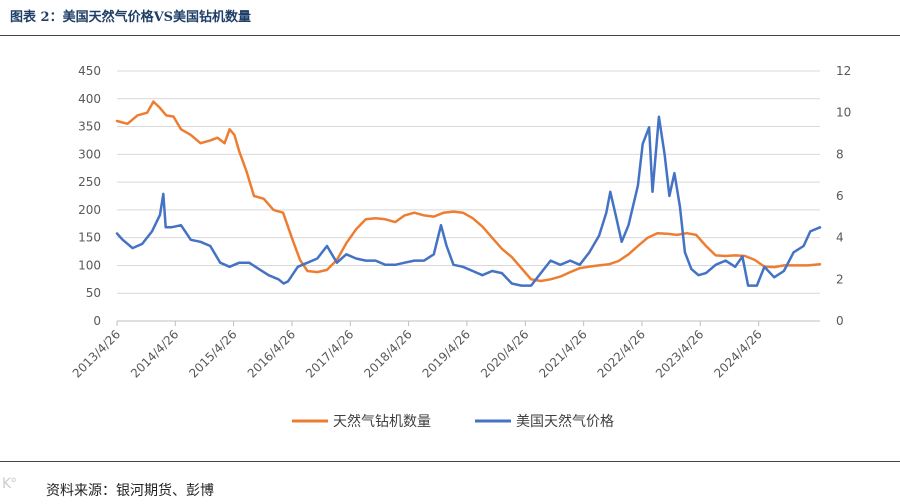 This screenshot has width=900, height=504. I want to click on y-right-tick-label: 10, so click(843, 113).